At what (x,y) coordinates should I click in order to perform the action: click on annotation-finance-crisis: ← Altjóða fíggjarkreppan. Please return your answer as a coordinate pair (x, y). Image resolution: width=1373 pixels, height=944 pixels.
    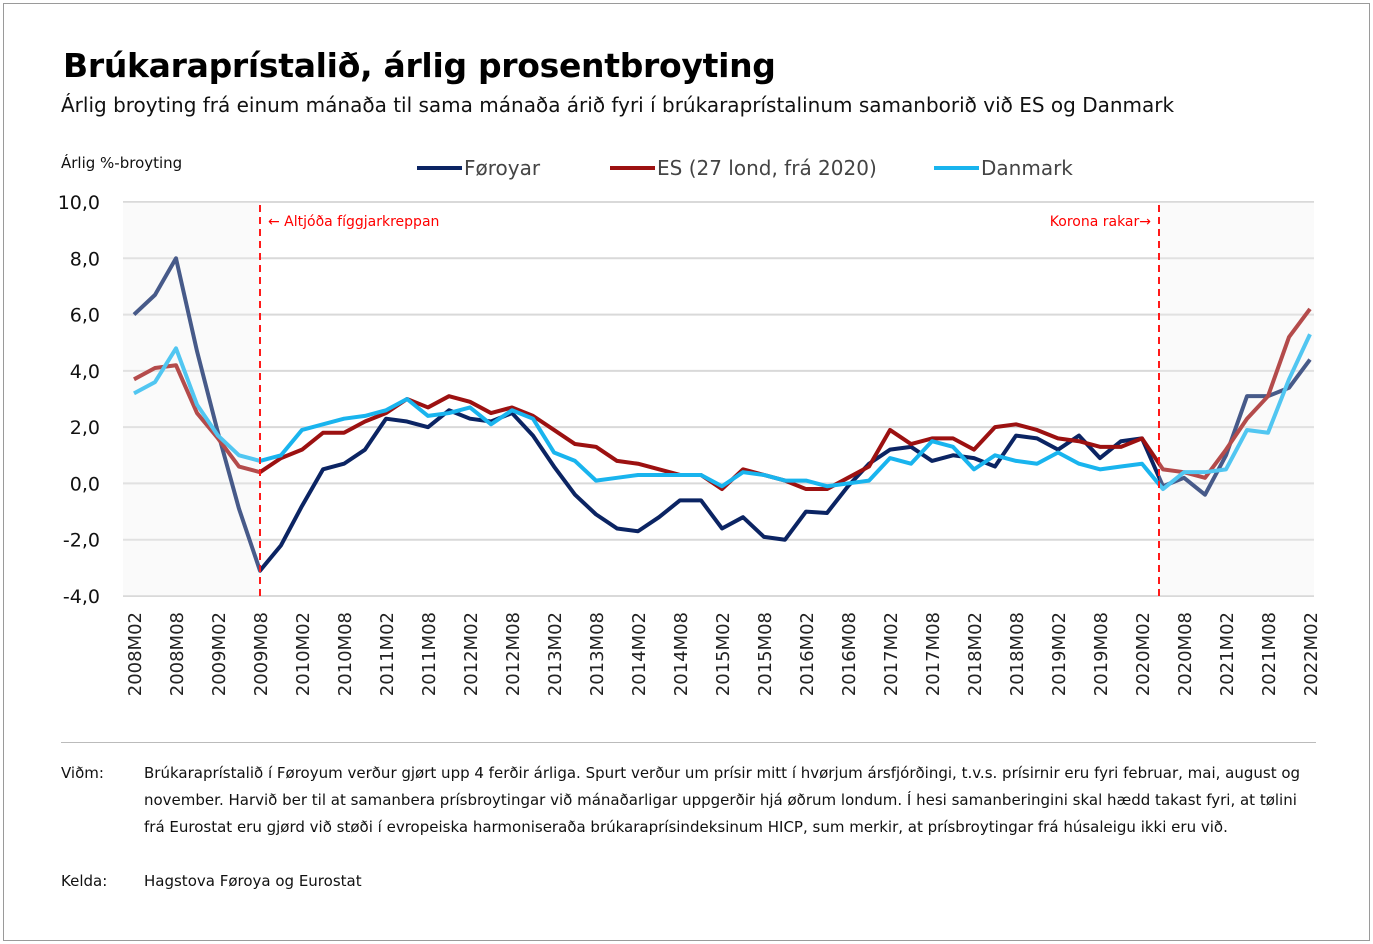
    Looking at the image, I should click on (353, 222).